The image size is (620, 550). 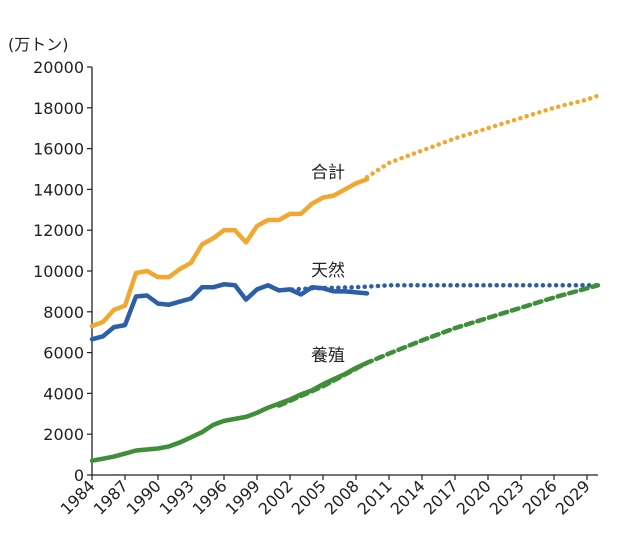 I want to click on x-tick-label: 2023, so click(x=507, y=497).